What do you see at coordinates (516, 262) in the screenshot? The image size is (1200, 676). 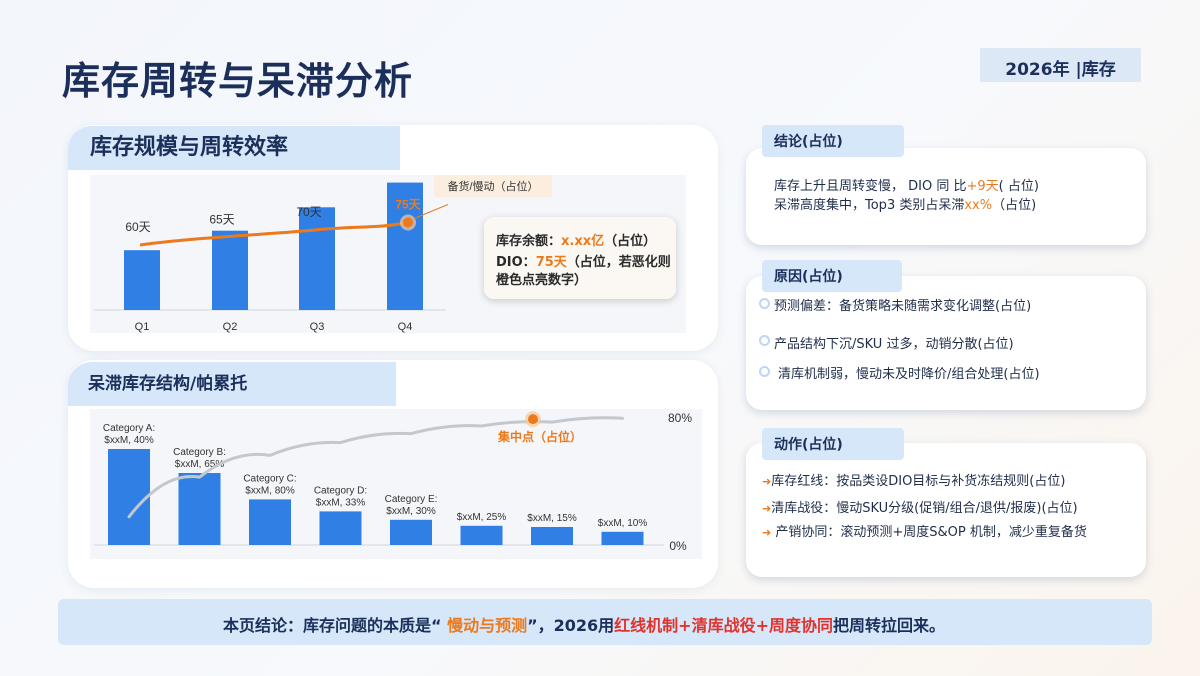 I see `dio-label: DIO：` at bounding box center [516, 262].